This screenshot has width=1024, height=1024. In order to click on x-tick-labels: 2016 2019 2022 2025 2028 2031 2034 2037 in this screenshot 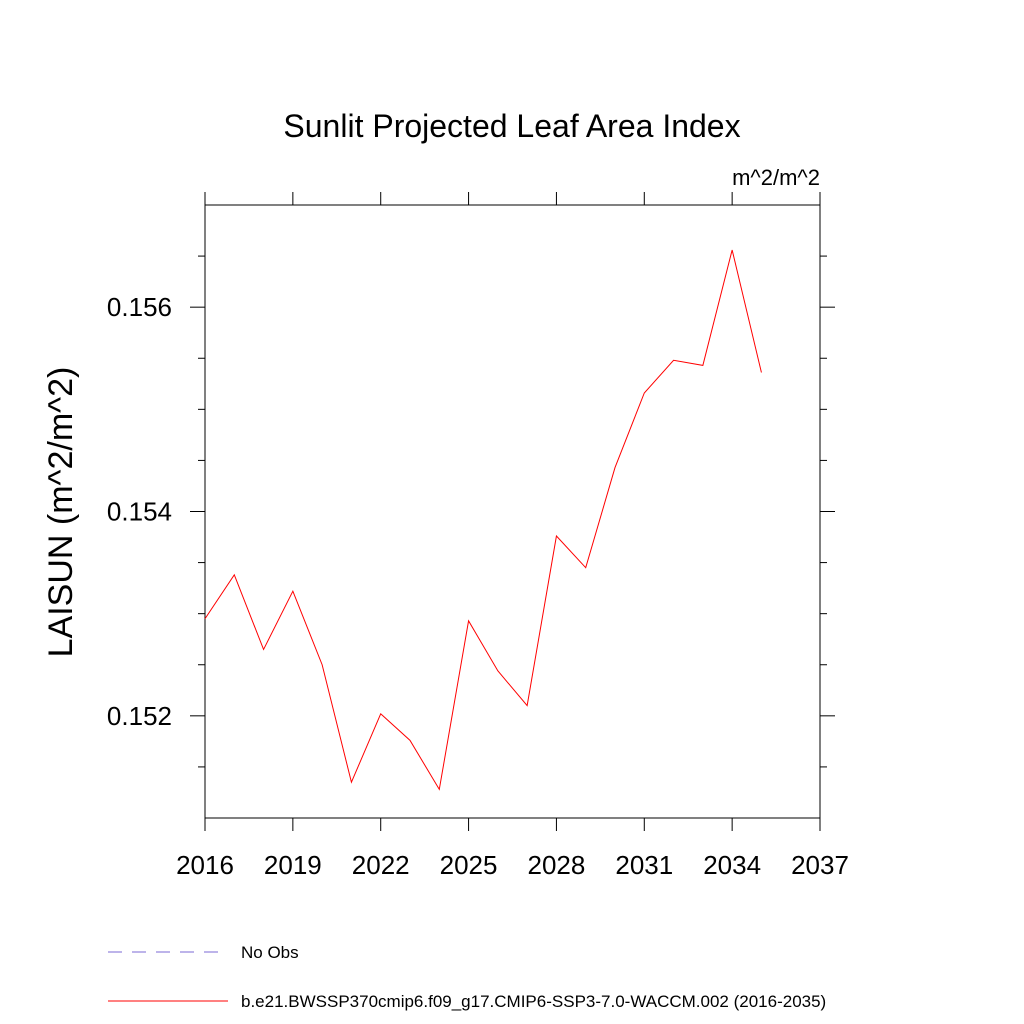, I will do `click(512, 865)`.